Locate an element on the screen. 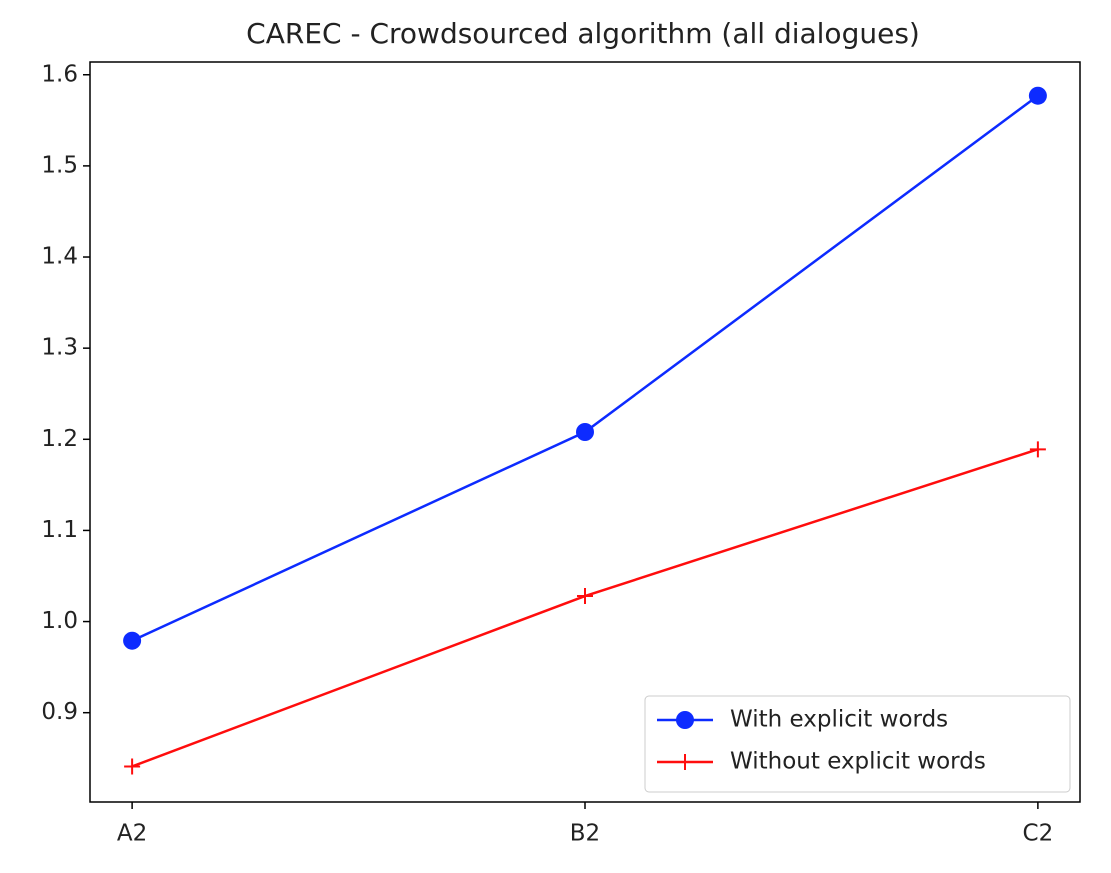 The width and height of the screenshot is (1111, 873). legend-label: Without explicit words is located at coordinates (858, 762).